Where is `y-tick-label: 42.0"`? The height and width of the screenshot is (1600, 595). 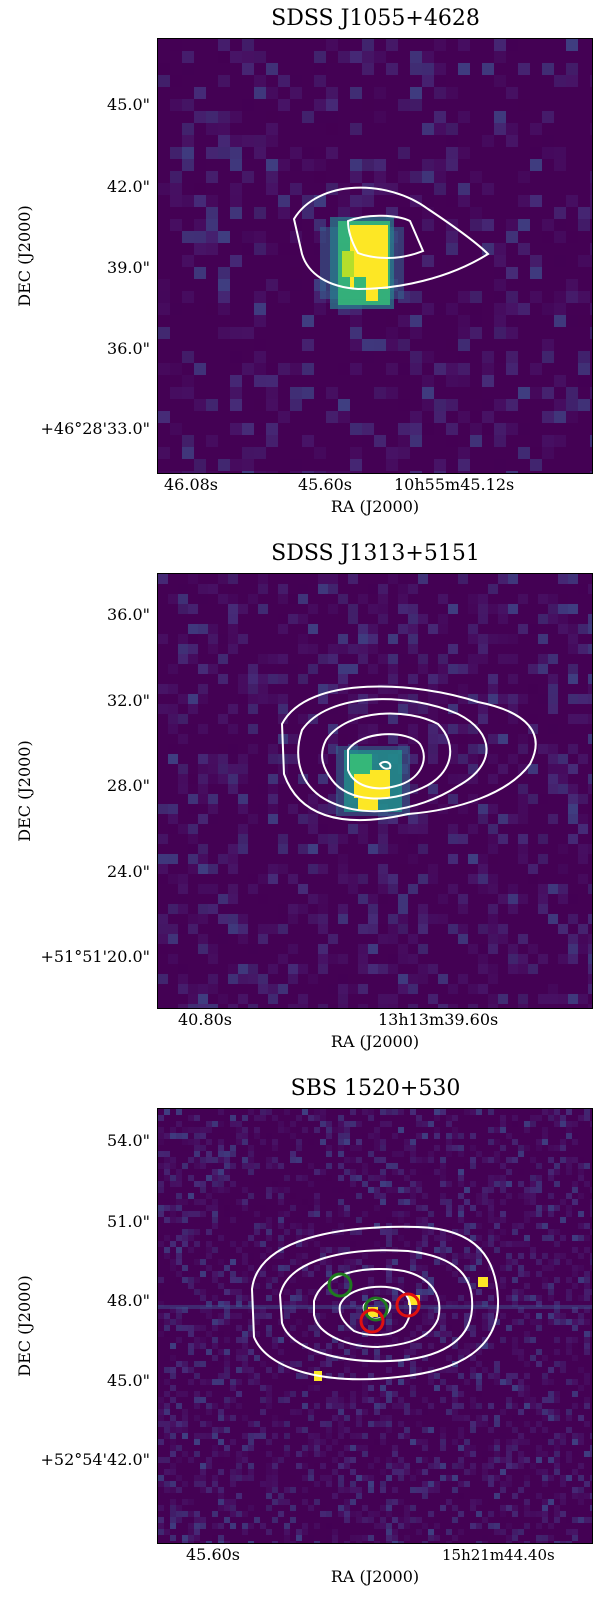 y-tick-label: 42.0" is located at coordinates (128, 186).